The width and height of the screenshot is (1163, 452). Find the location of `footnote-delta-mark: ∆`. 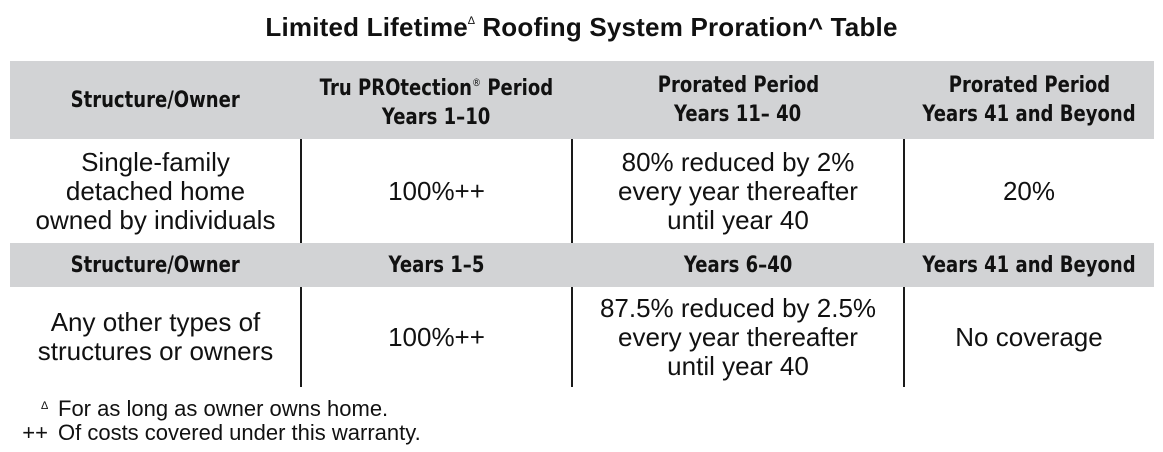

footnote-delta-mark: ∆ is located at coordinates (44, 406).